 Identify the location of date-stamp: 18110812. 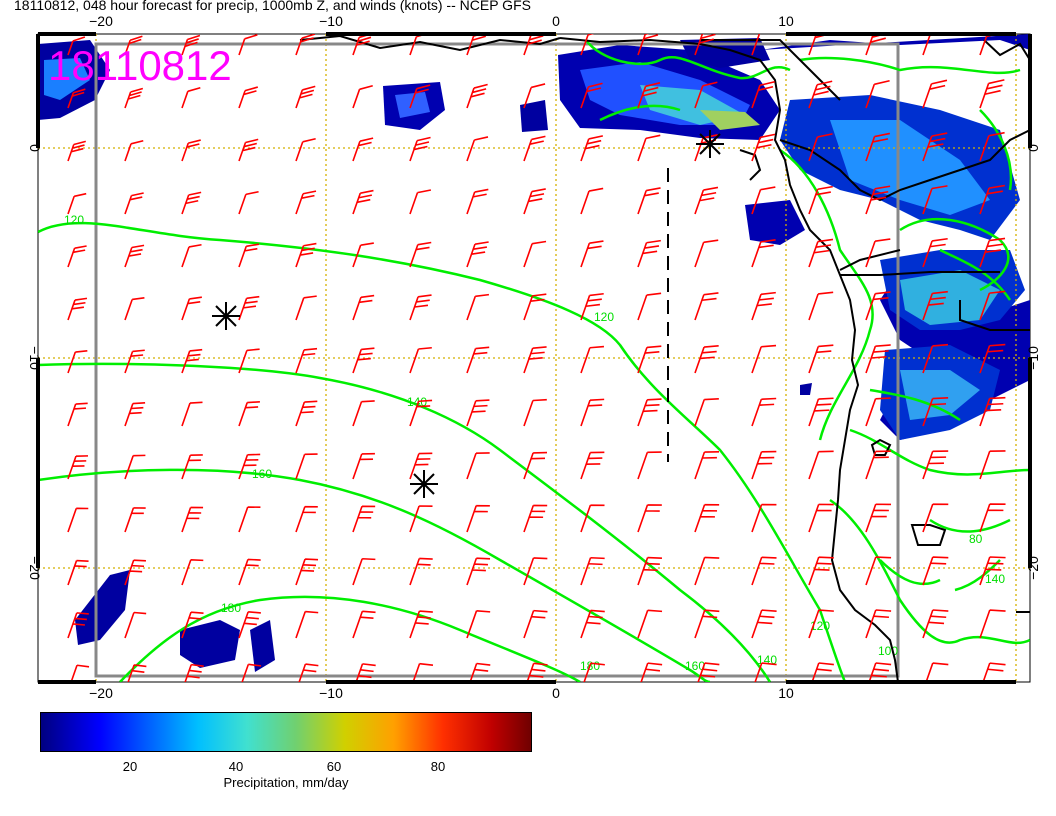
(140, 65).